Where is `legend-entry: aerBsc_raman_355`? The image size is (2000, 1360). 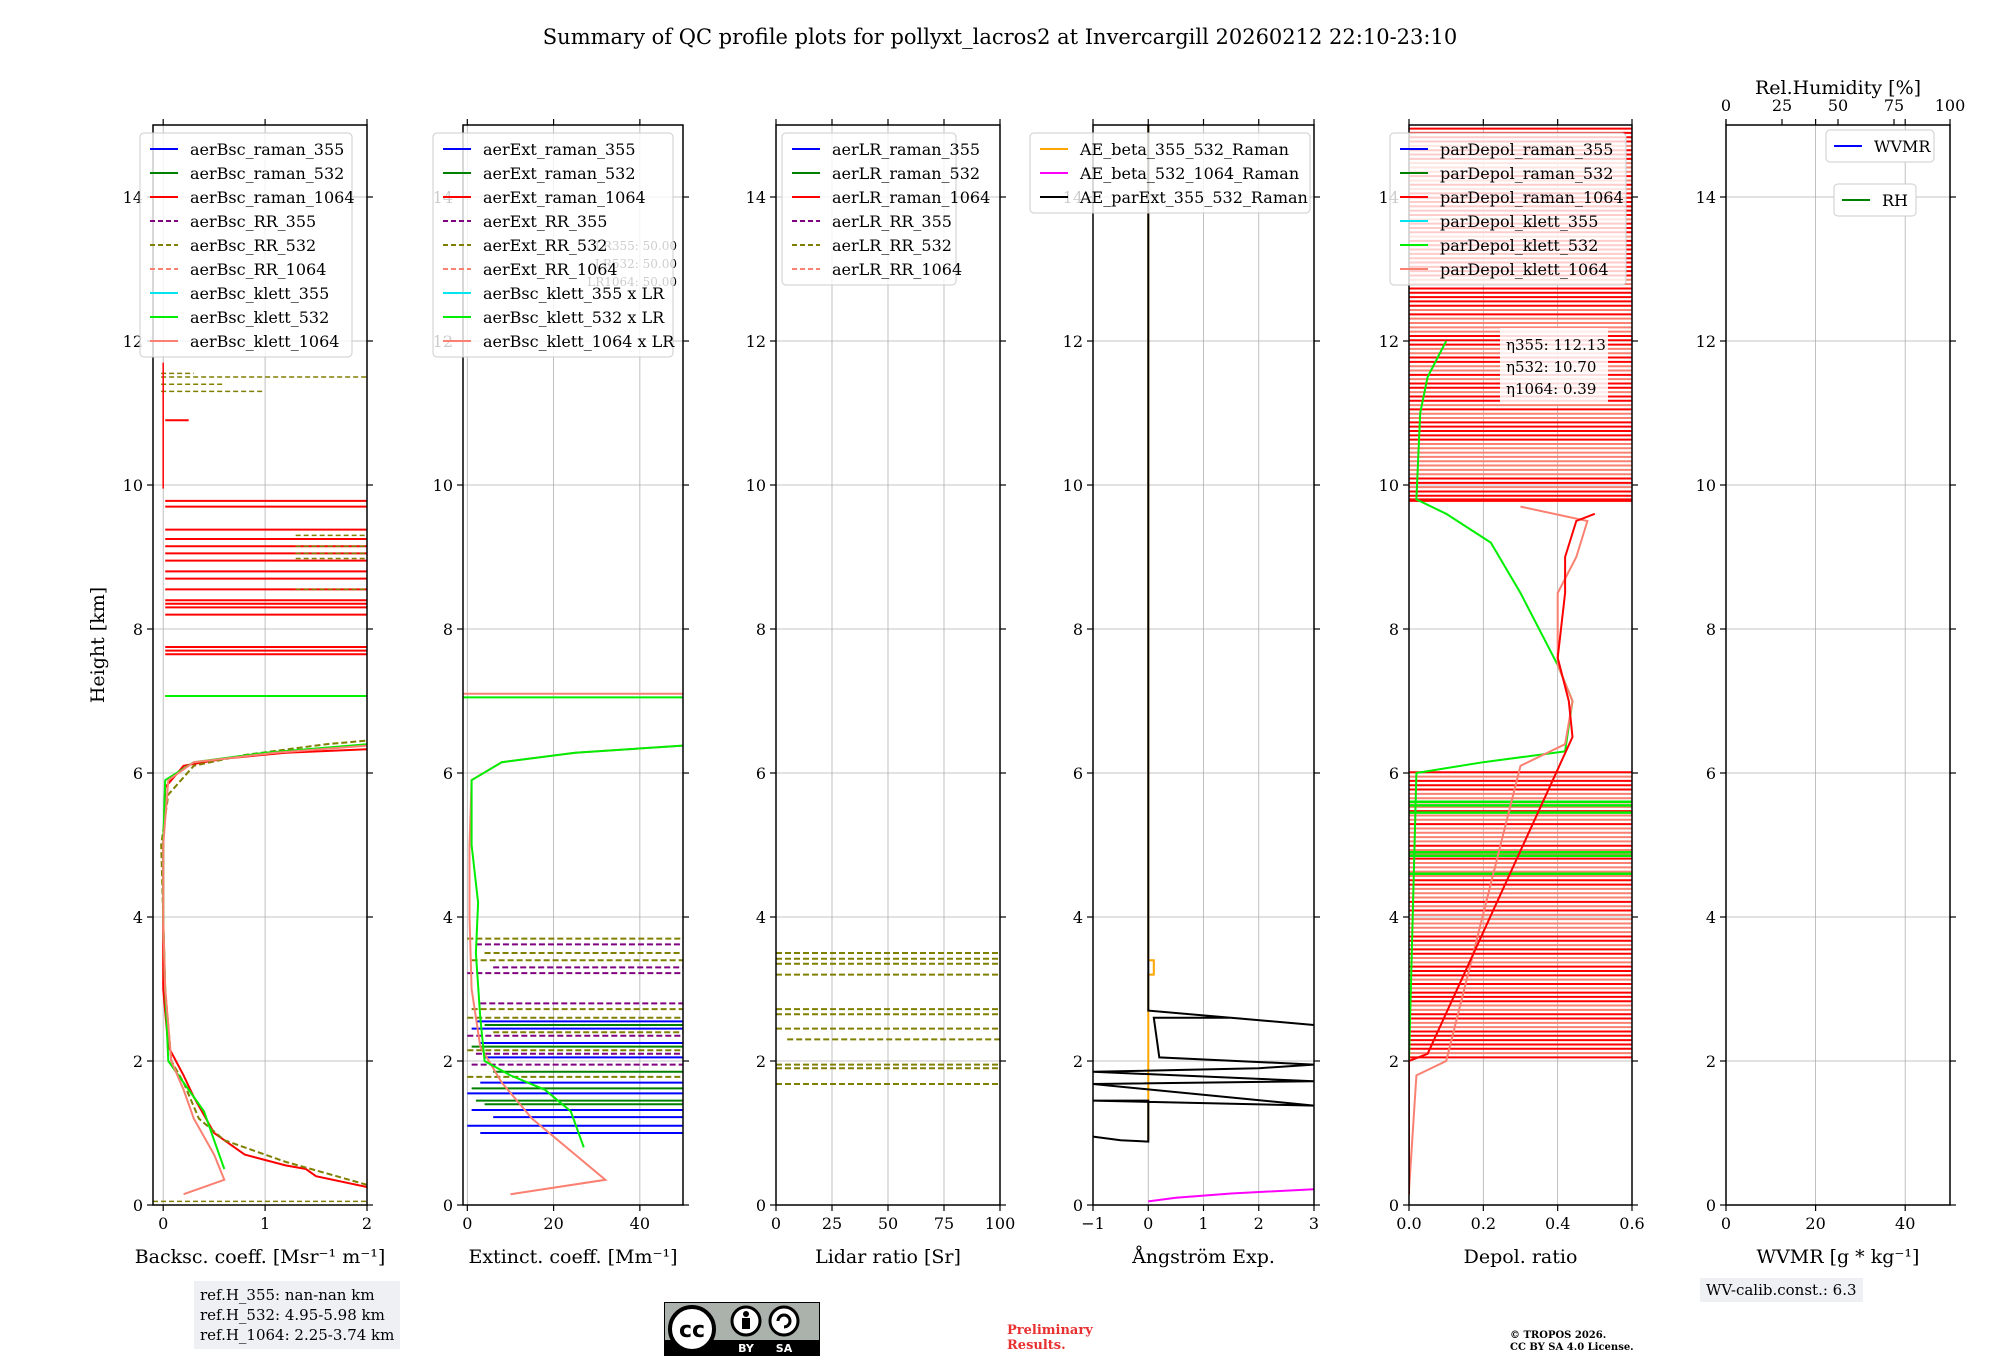 legend-entry: aerBsc_raman_355 is located at coordinates (267, 149).